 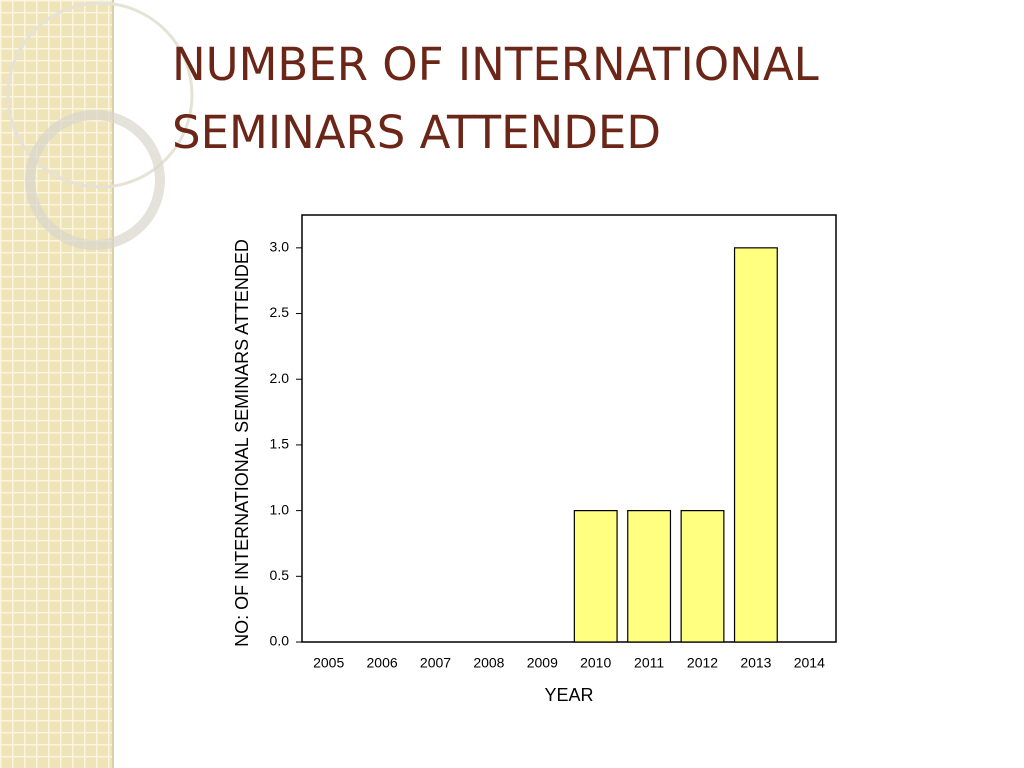 I want to click on y-axis-title: NO: OF INTERNATIONAL SEMINARS ATTENDED, so click(x=242, y=443).